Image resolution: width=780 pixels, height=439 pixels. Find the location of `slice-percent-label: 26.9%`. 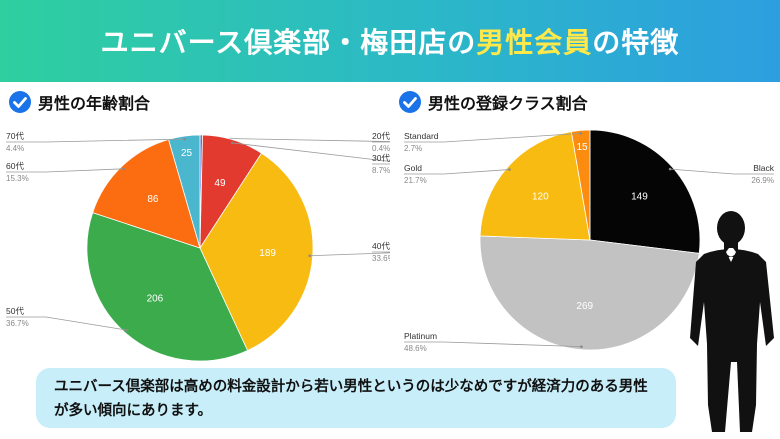

slice-percent-label: 26.9% is located at coordinates (762, 180).